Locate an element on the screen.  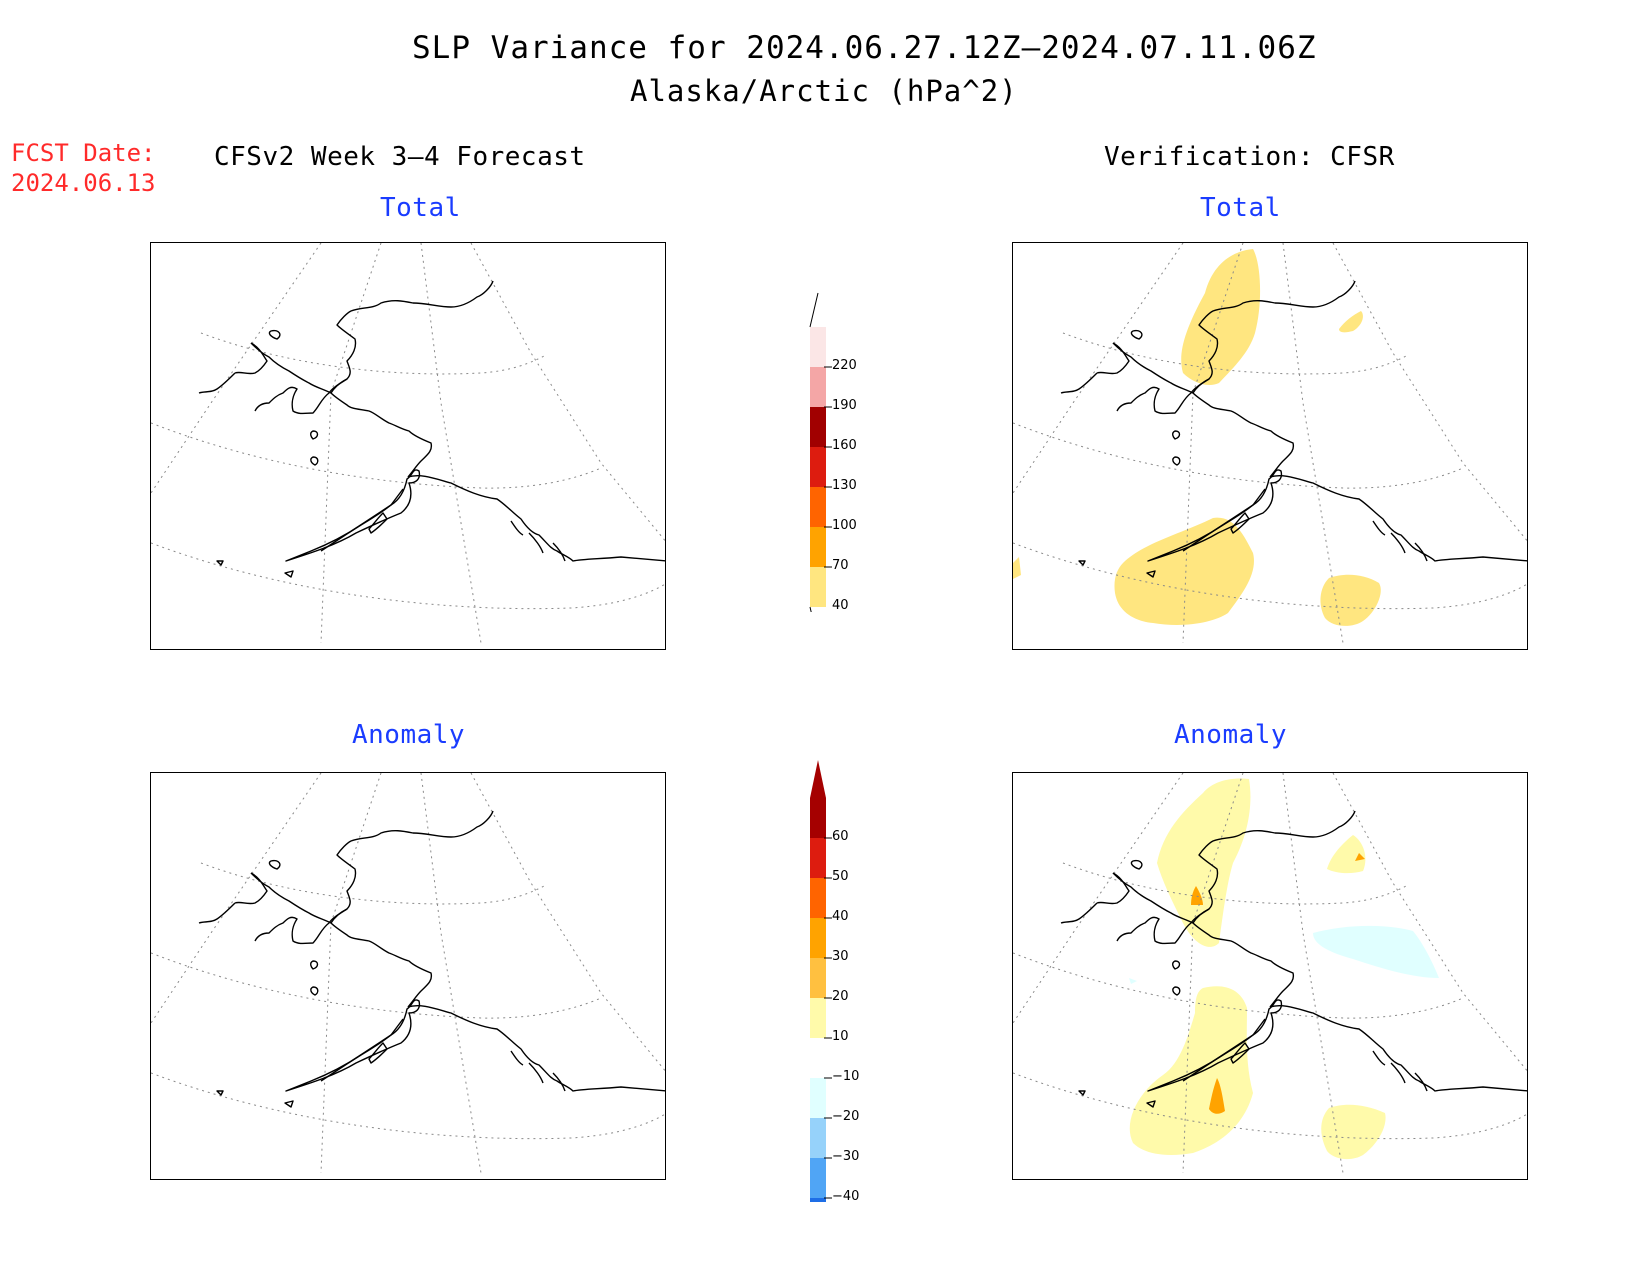
map-forecast-anomaly is located at coordinates (408, 973).